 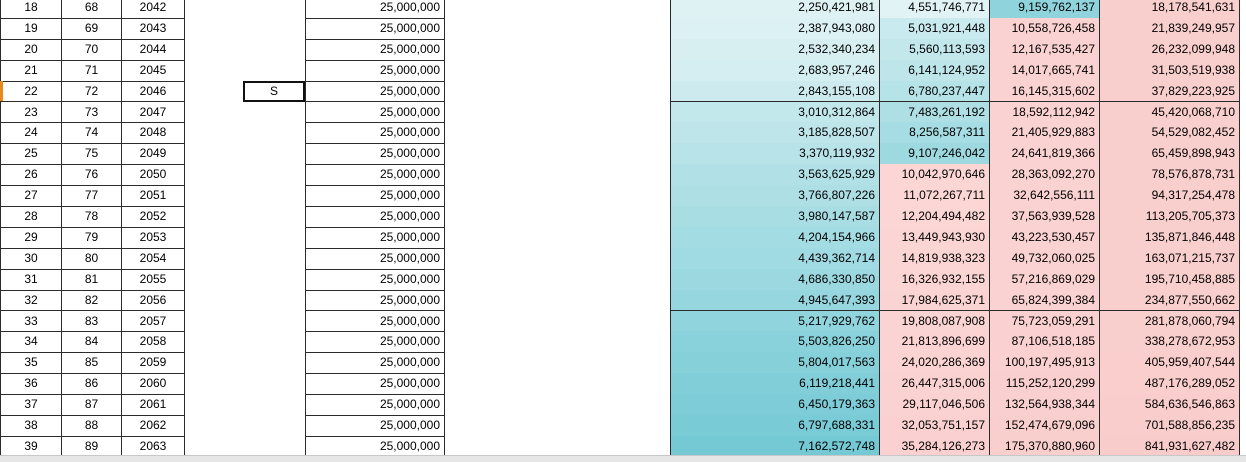 I want to click on cell: 18,592,112,942, so click(x=1045, y=112).